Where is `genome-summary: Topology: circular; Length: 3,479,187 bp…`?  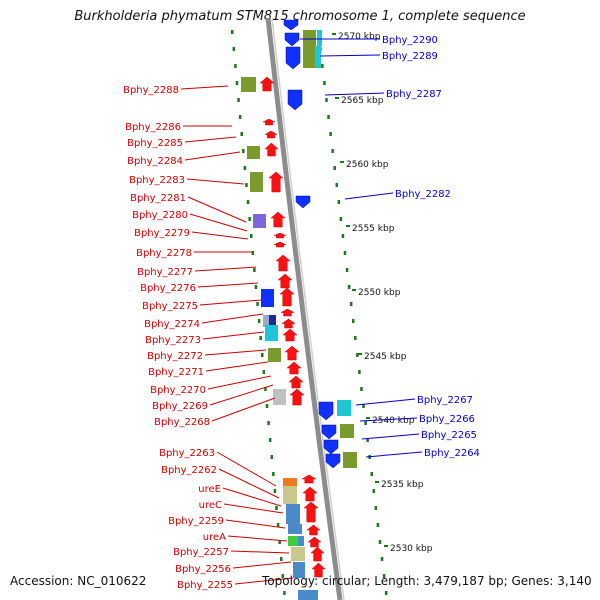 genome-summary: Topology: circular; Length: 3,479,187 bp… is located at coordinates (427, 581).